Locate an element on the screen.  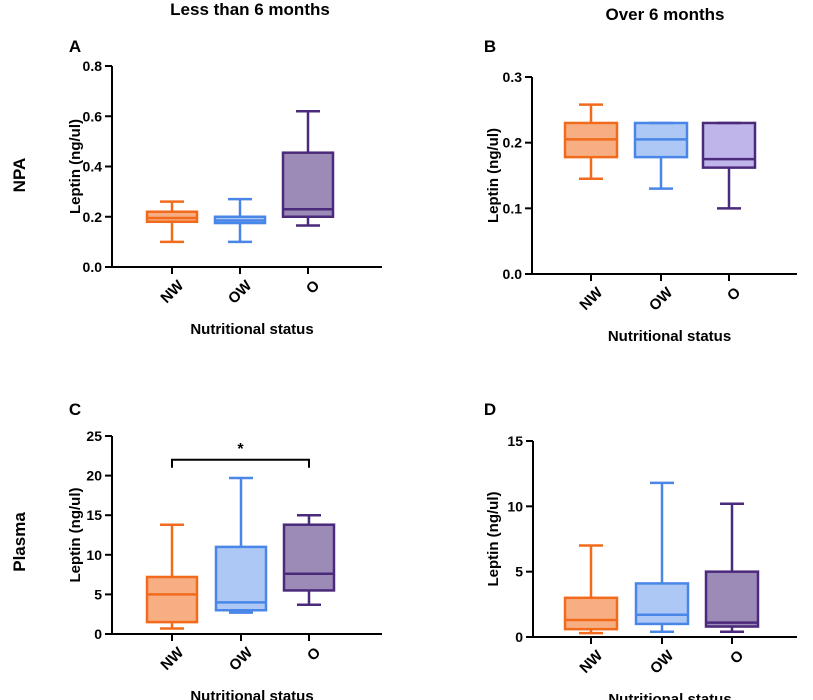
panel-letter: A is located at coordinates (75, 46).